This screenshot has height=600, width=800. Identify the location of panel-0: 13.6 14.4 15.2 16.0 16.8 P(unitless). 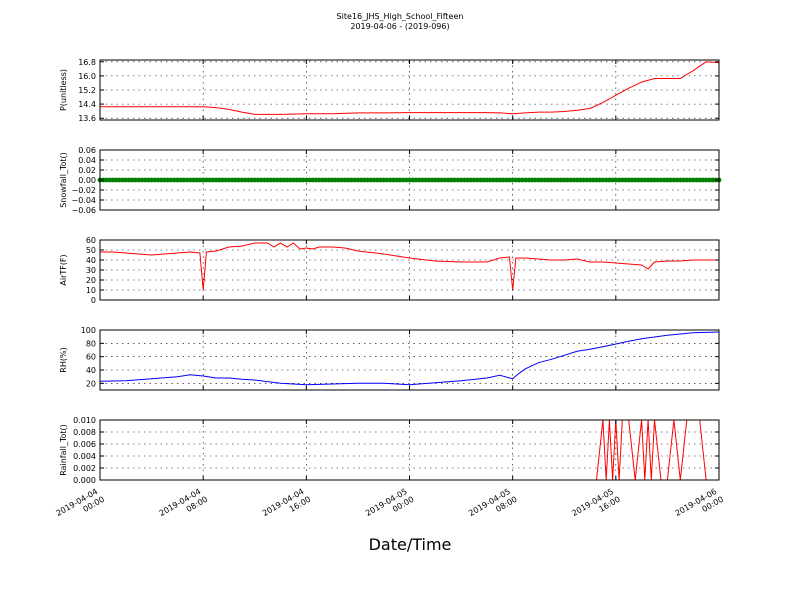
(389, 90).